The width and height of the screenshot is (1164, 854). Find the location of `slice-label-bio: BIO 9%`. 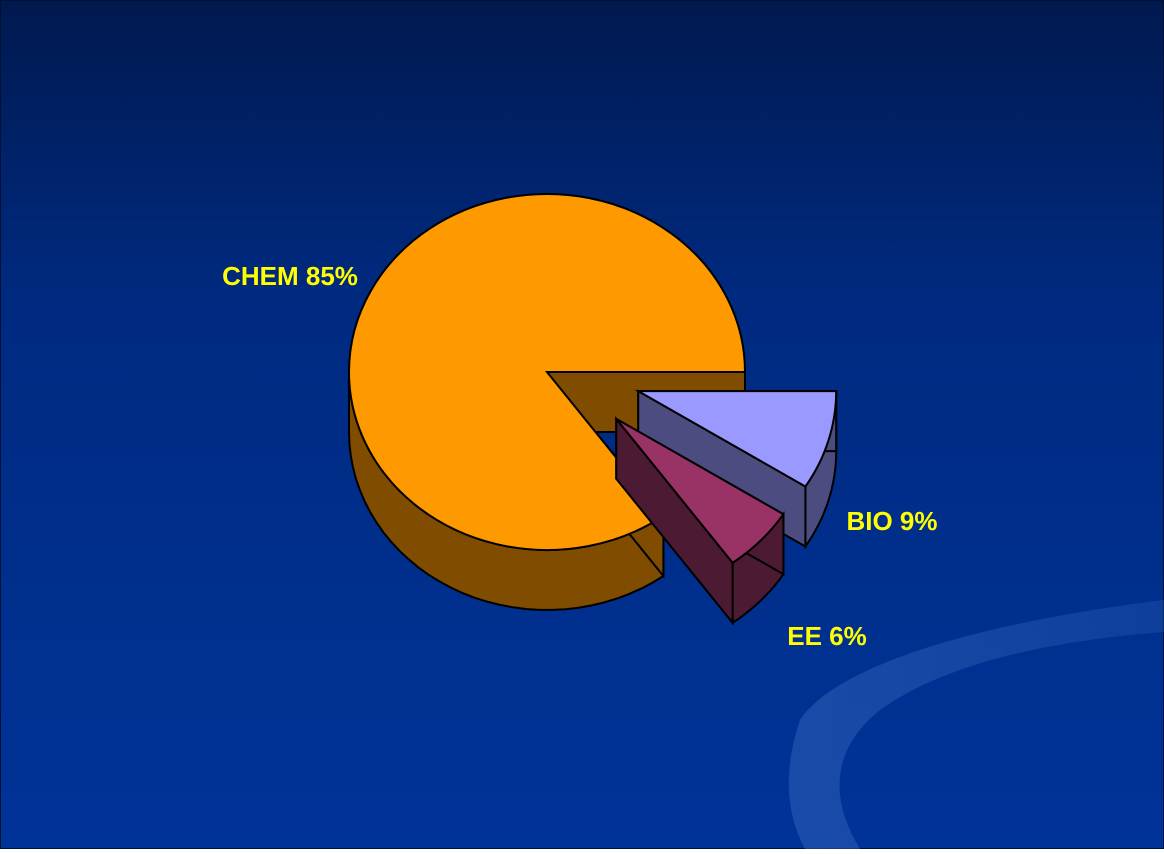

slice-label-bio: BIO 9% is located at coordinates (891, 521).